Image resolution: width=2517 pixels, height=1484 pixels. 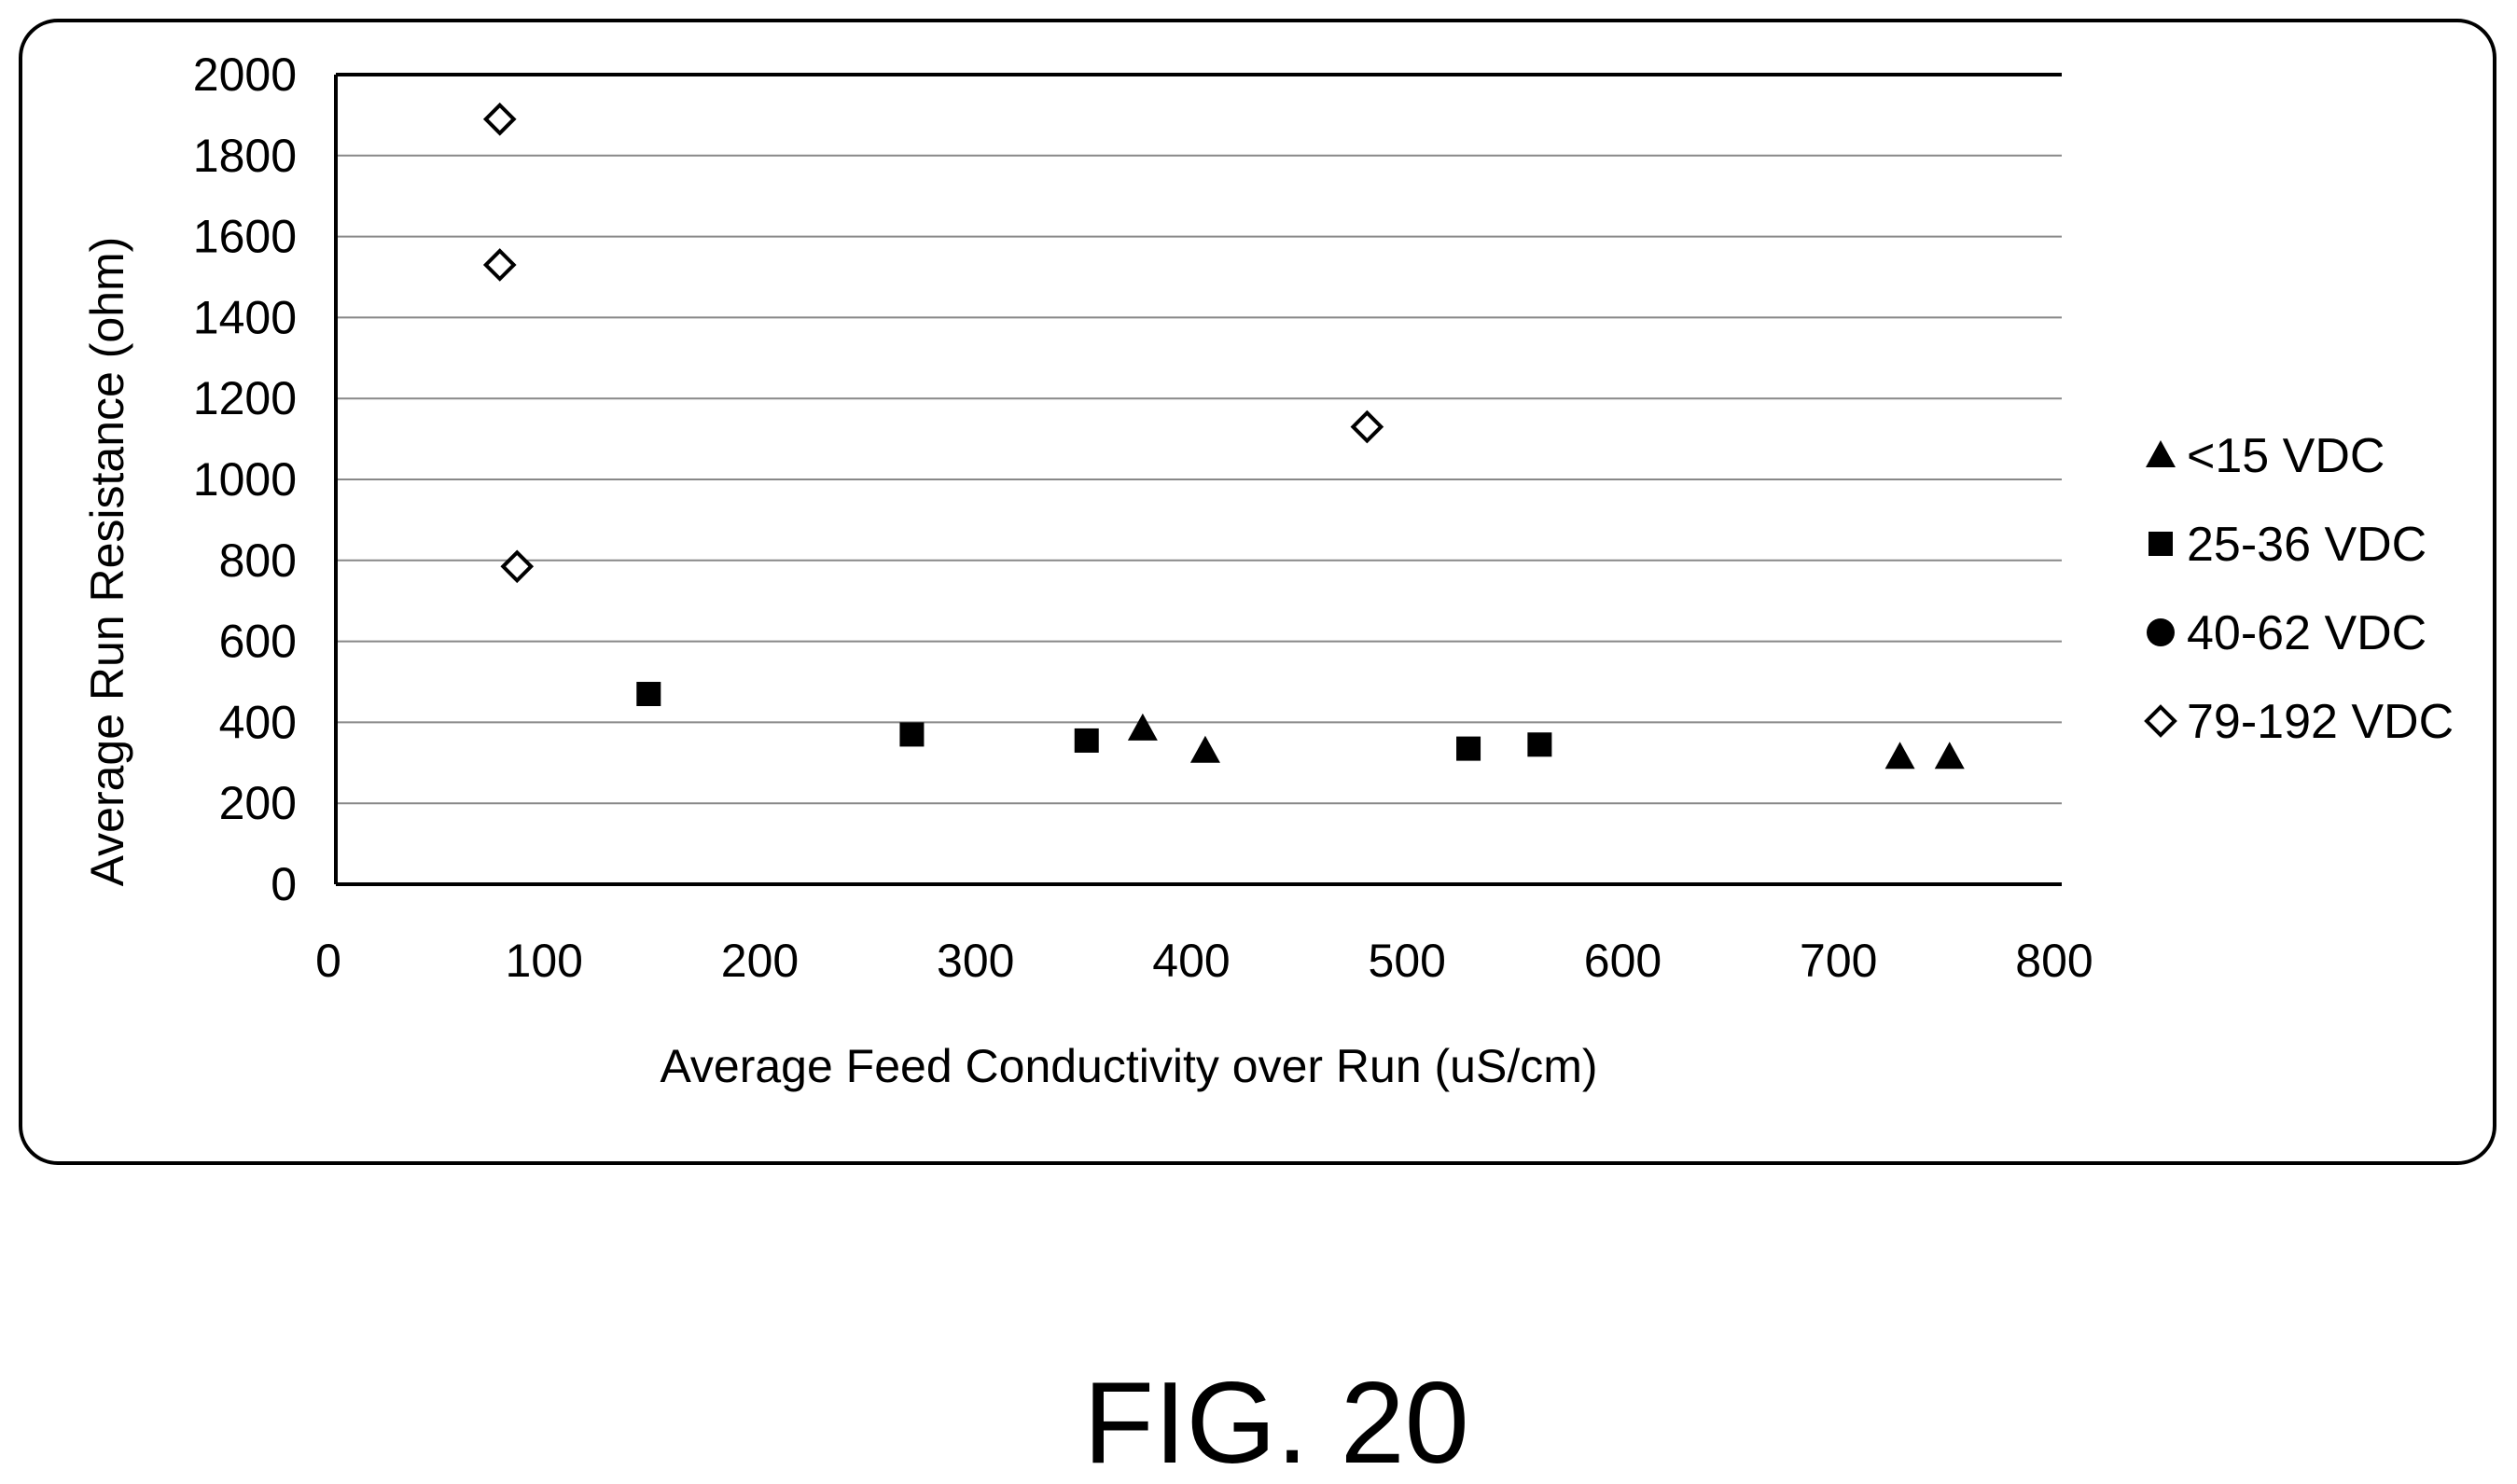 What do you see at coordinates (1623, 961) in the screenshot?
I see `x-tick-label: 600` at bounding box center [1623, 961].